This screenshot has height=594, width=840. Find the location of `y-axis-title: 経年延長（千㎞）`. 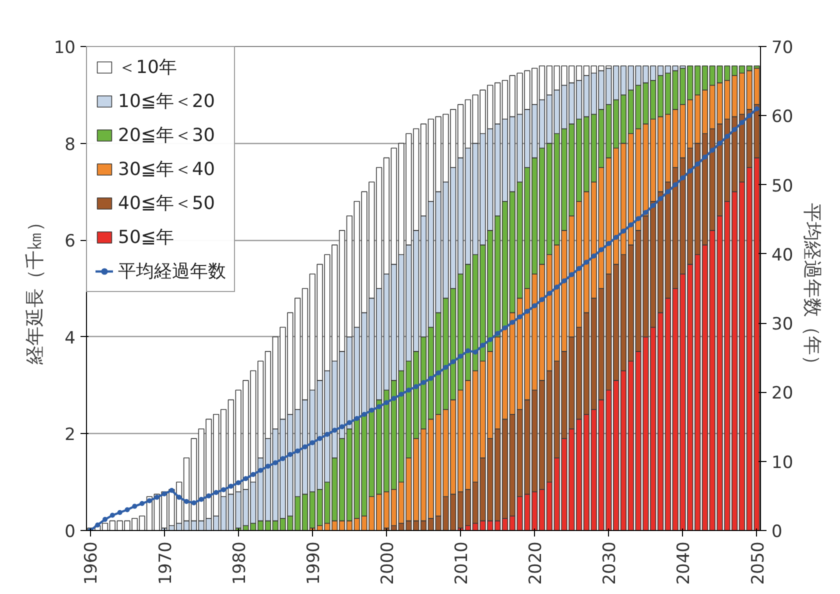

y-axis-title: 経年延長（千㎞） is located at coordinates (35, 289).